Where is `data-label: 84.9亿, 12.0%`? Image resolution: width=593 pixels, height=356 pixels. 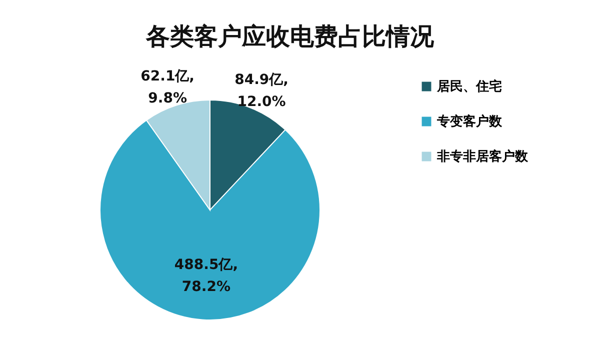 data-label: 84.9亿, 12.0% is located at coordinates (261, 91).